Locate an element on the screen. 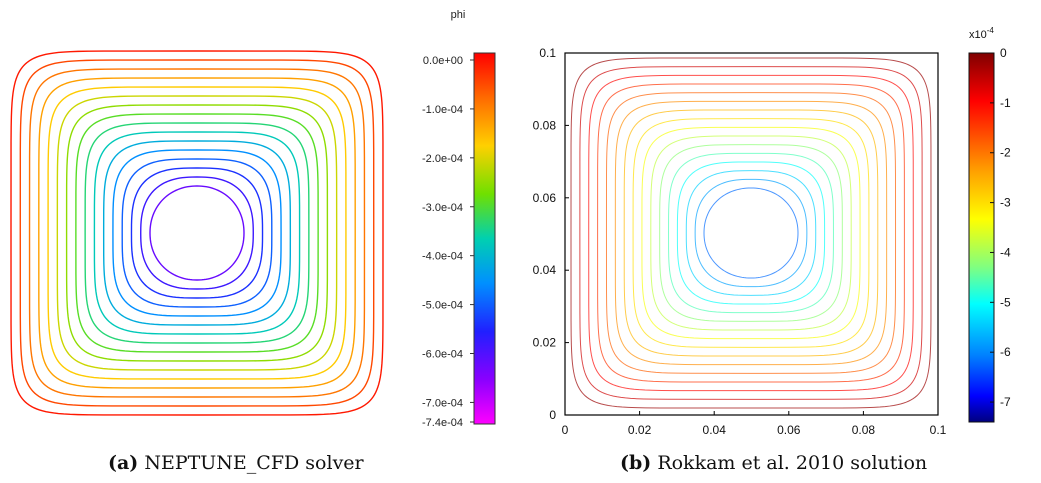  caption-a-label: (a) is located at coordinates (123, 463).